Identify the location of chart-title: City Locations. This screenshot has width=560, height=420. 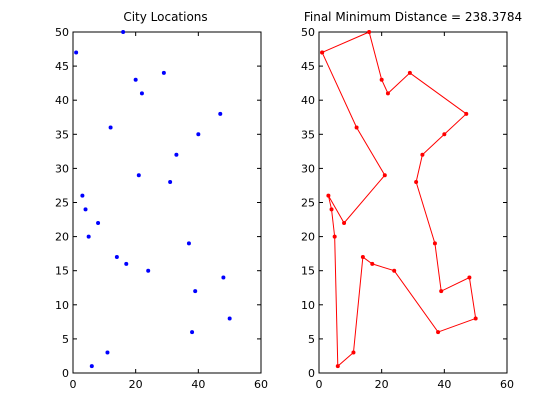
(165, 17).